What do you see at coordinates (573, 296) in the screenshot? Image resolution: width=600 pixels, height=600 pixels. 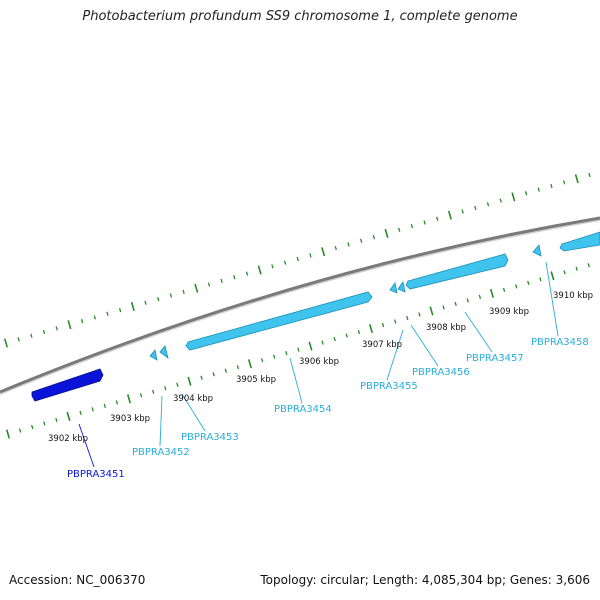 I see `kbp-label: 3910 kbp` at bounding box center [573, 296].